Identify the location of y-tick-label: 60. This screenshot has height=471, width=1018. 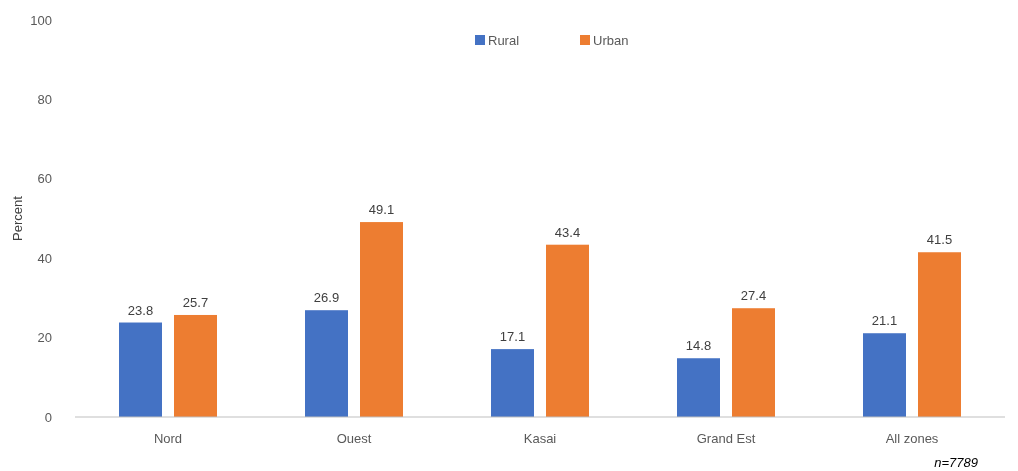
(44, 179).